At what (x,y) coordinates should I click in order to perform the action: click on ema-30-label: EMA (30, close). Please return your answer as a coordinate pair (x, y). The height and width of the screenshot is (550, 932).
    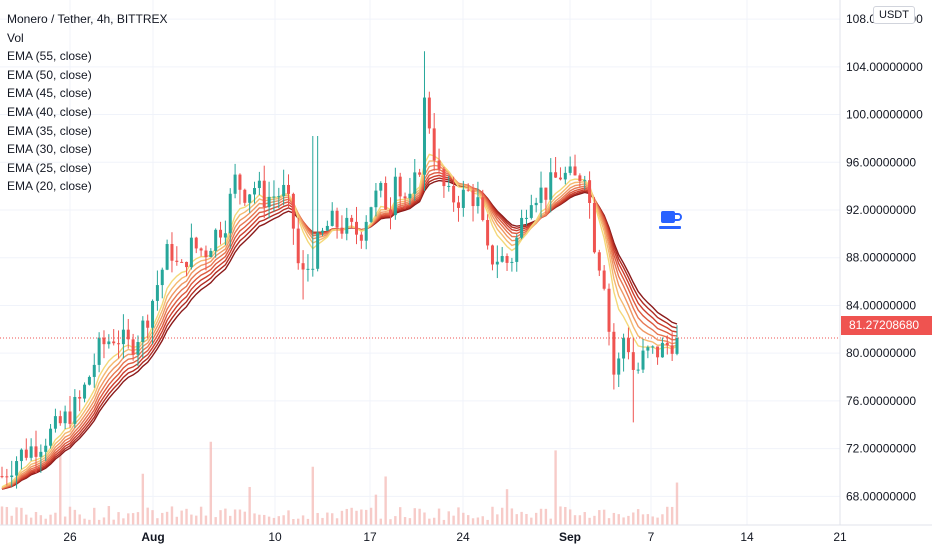
    Looking at the image, I should click on (49, 149).